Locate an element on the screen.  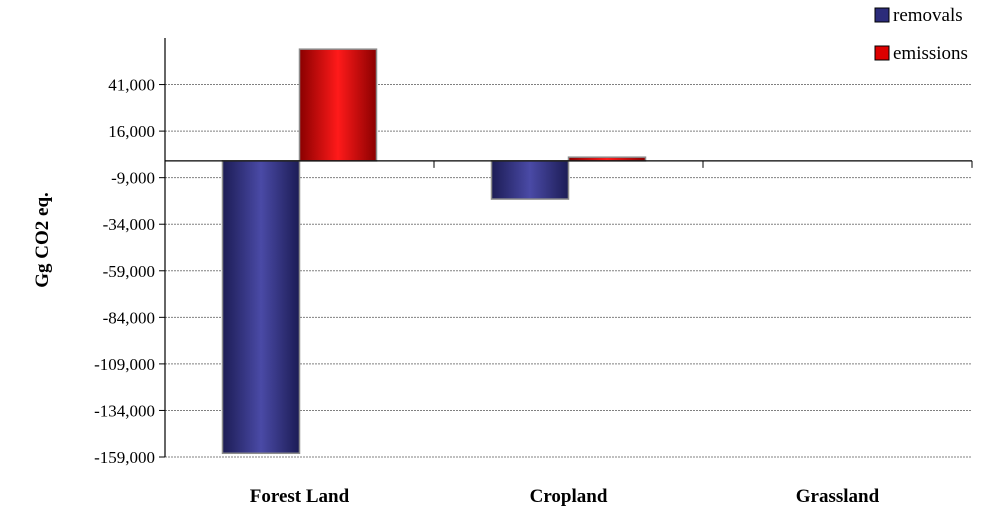
category-labels: Forest Land Cropland Grassland is located at coordinates (565, 496).